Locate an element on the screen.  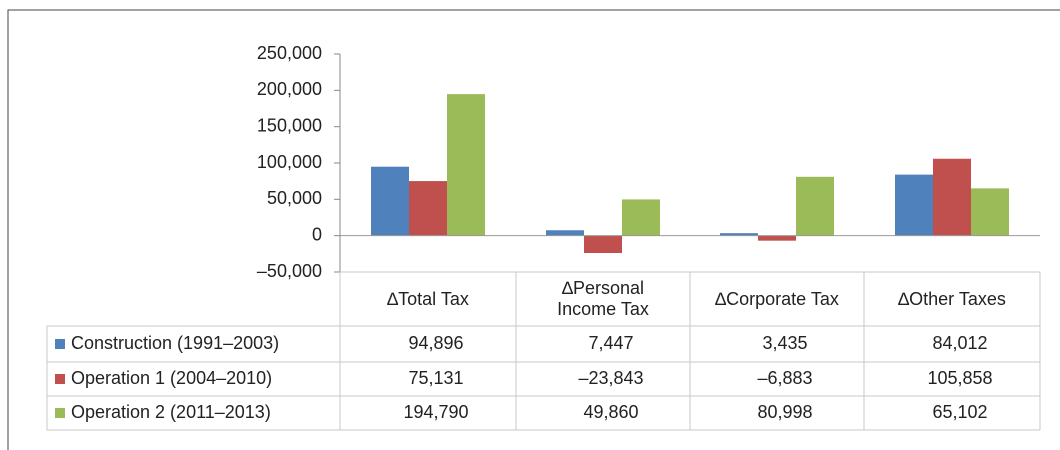
category-cell-box: ∆Total Tax is located at coordinates (428, 299).